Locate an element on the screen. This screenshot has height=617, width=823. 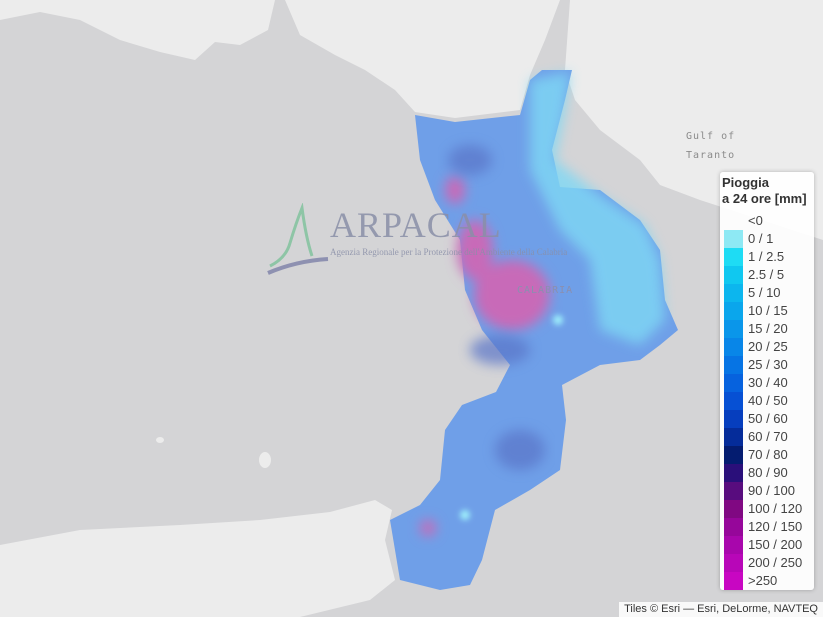
legend-item: 150 / 200 is located at coordinates (763, 545).